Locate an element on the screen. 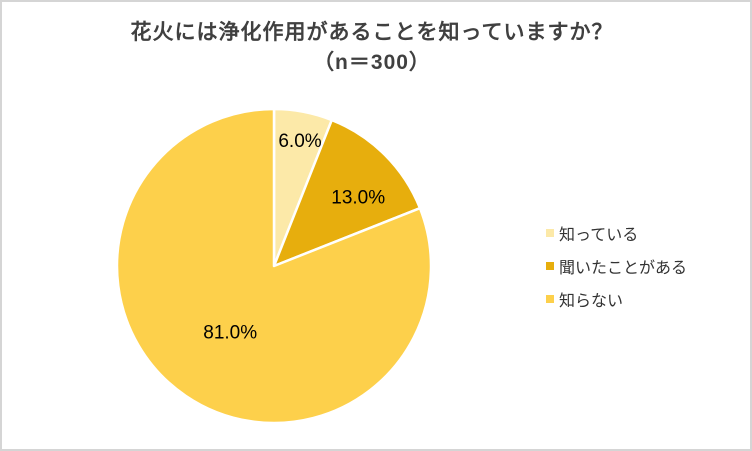  legend-item-0: 知っている is located at coordinates (616, 232).